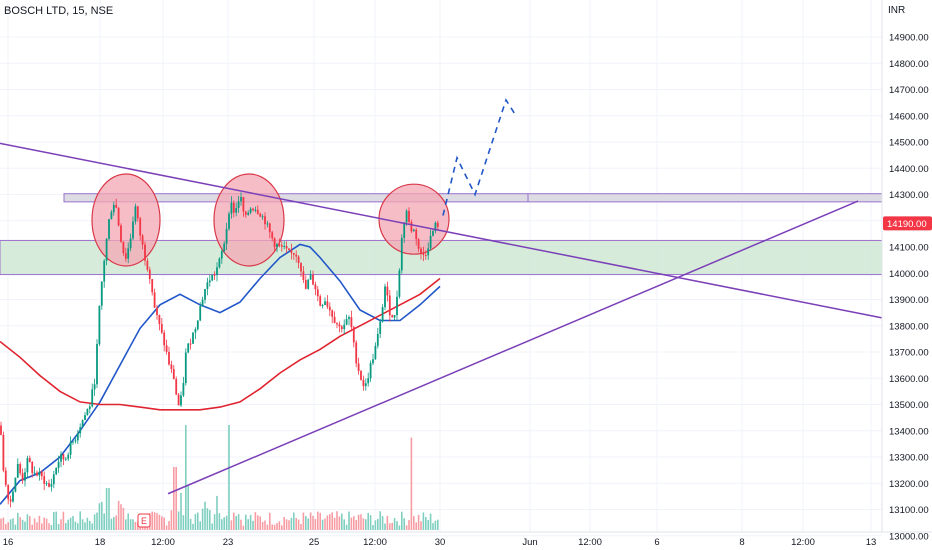  What do you see at coordinates (907, 223) in the screenshot?
I see `last-price-badge: 14190.00` at bounding box center [907, 223].